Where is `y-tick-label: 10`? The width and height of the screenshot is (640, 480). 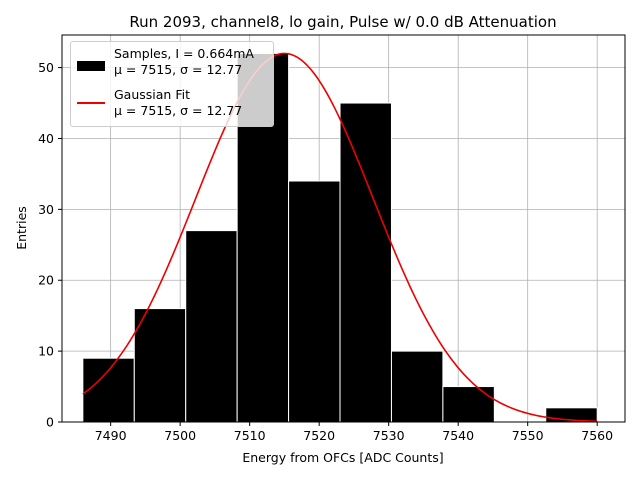 y-tick-label: 10 is located at coordinates (46, 351).